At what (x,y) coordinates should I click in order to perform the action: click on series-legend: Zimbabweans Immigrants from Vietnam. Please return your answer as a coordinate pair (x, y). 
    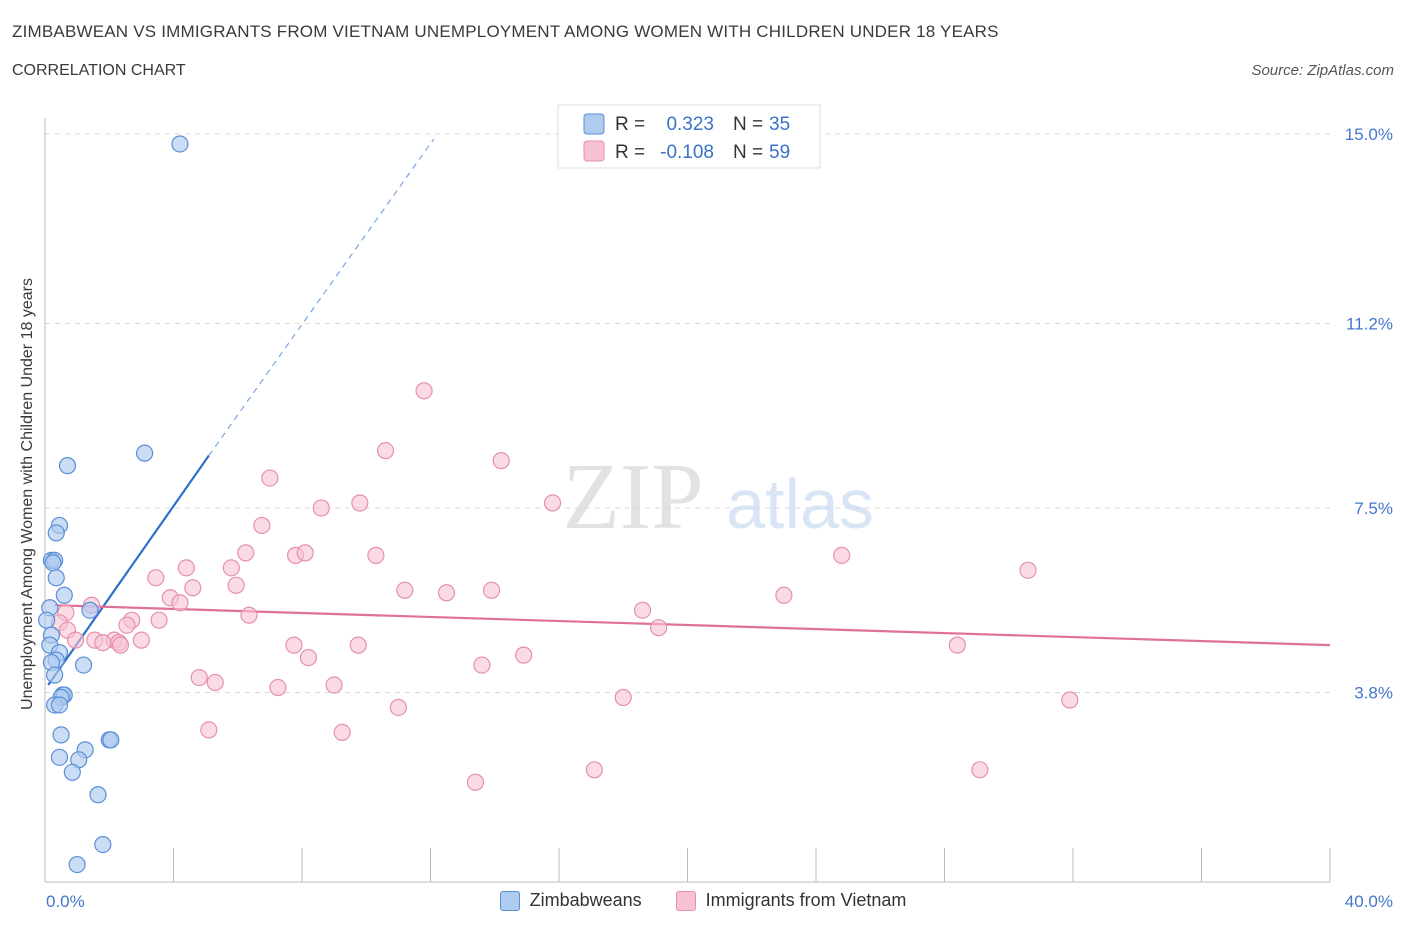
    Looking at the image, I should click on (703, 900).